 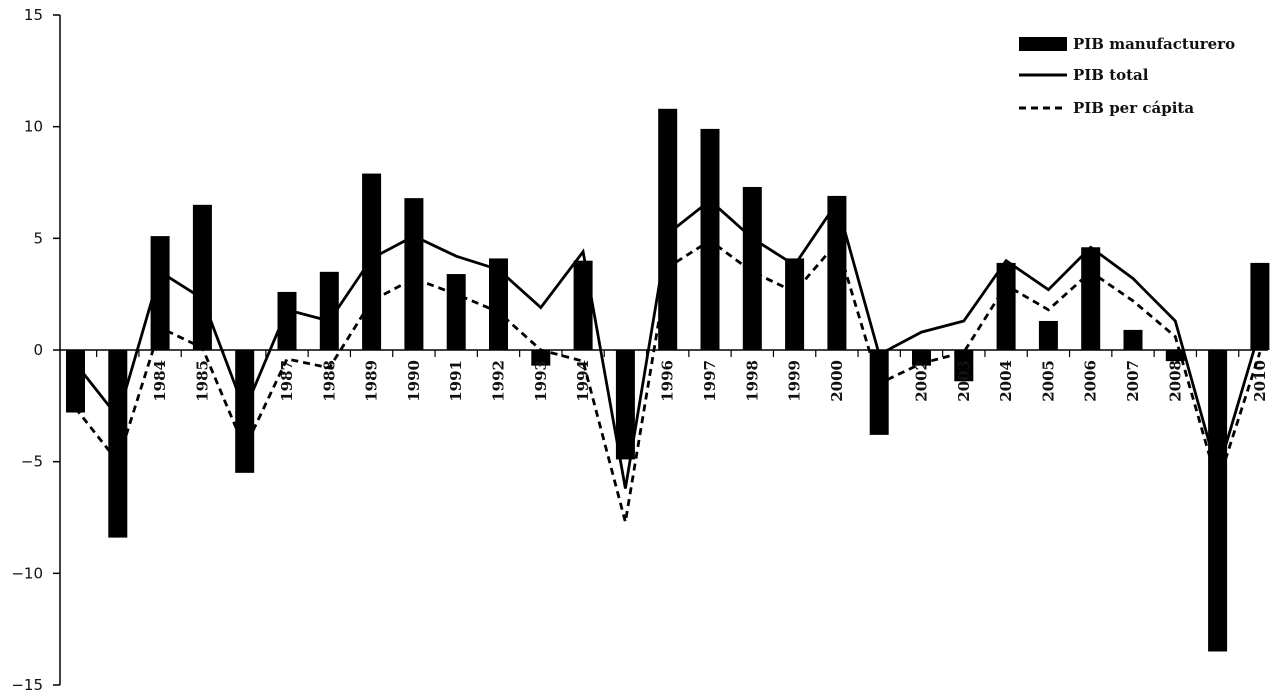 I want to click on bar-1985, so click(x=202, y=277).